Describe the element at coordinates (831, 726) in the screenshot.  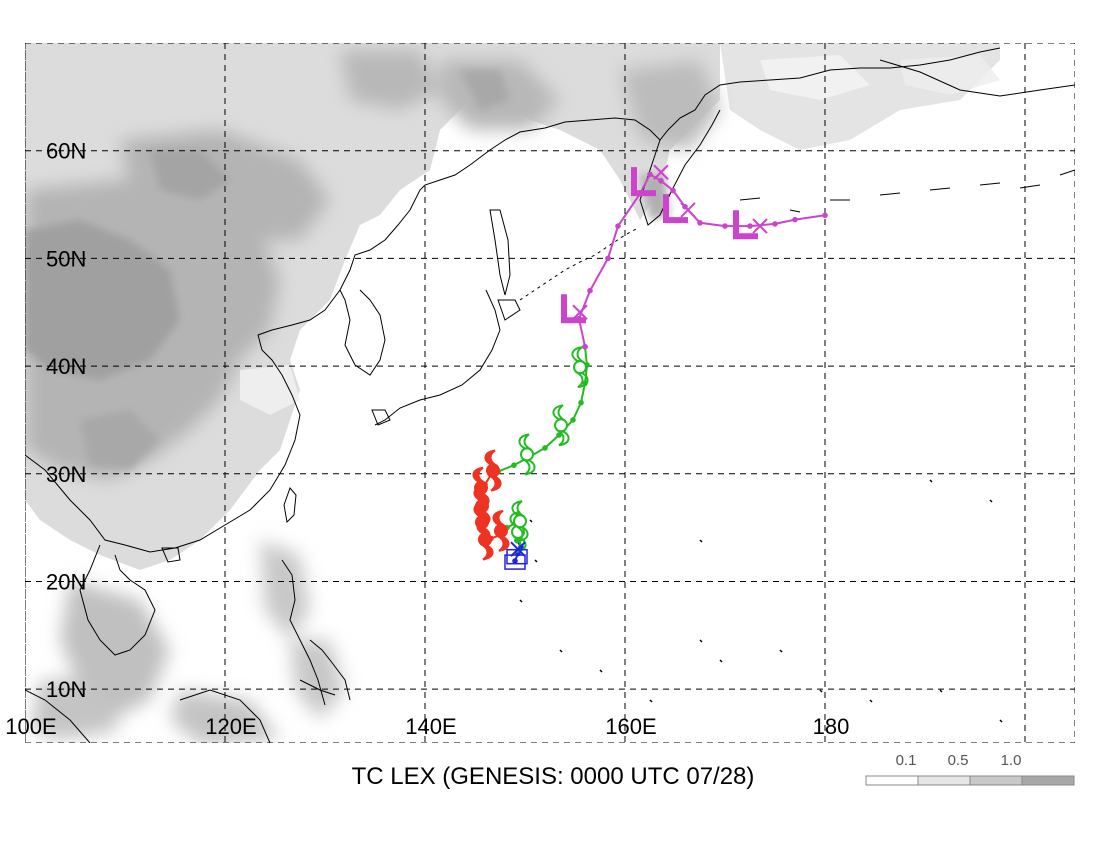
I see `lon-label: 180` at that location.